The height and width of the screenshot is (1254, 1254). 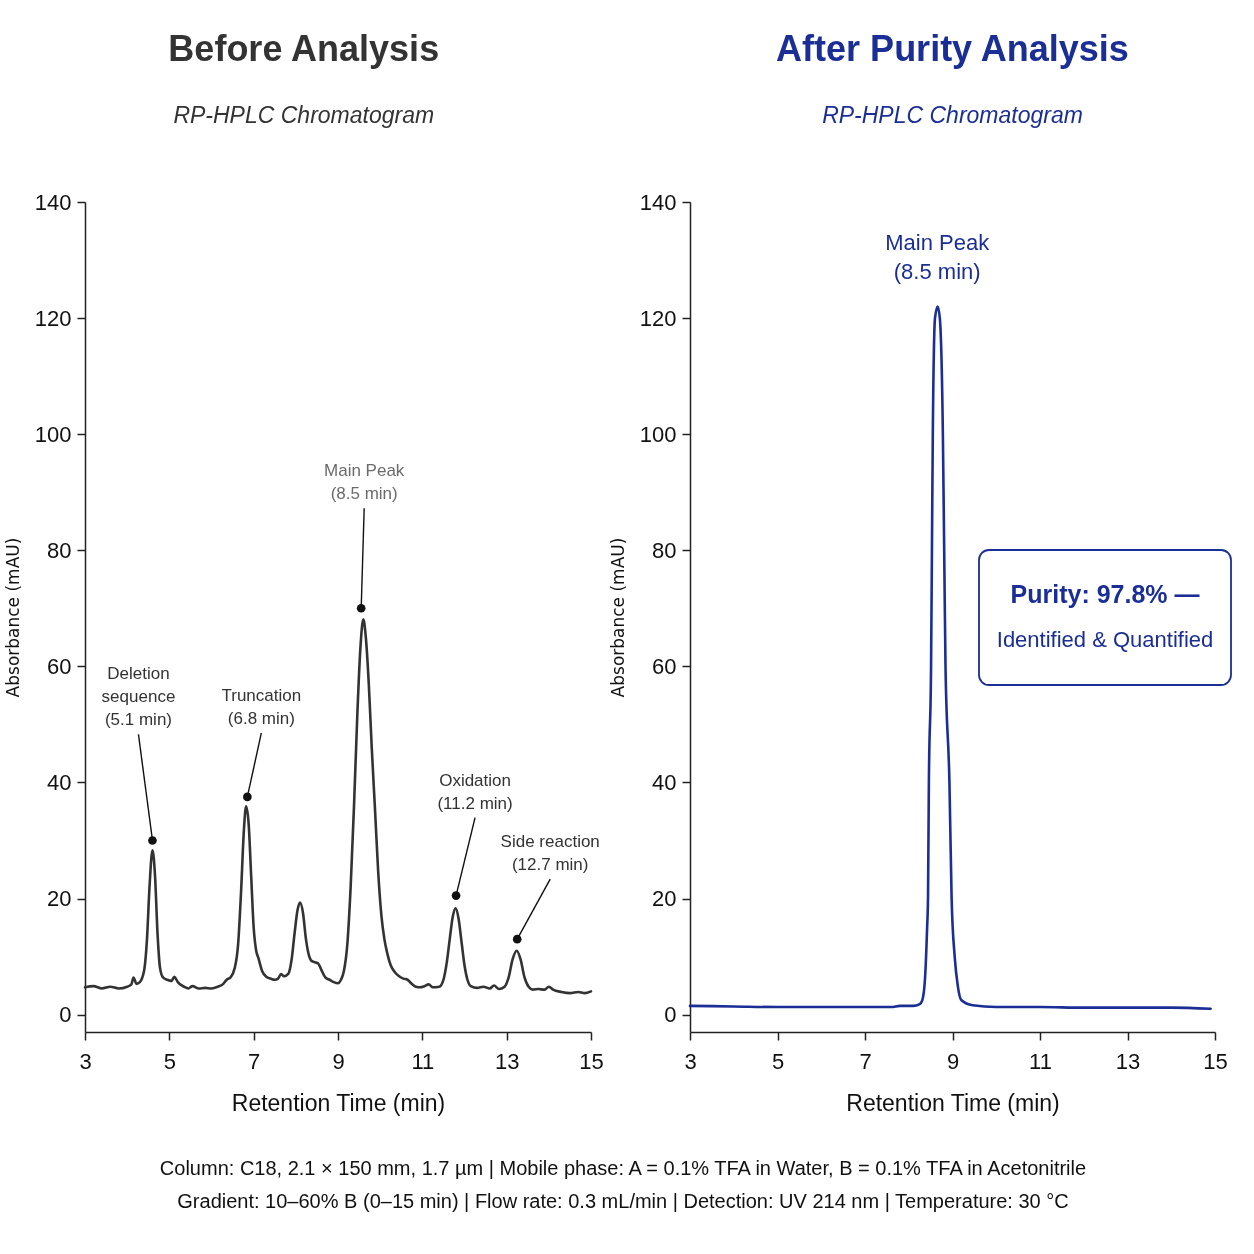 I want to click on text: Column: C18, 2.1 × 150 mm, 1.7 µm | Mobile phase: A = 0.1% TFA in Water, B = 0.1% TFA in Acetonitrile, so click(x=623, y=1168).